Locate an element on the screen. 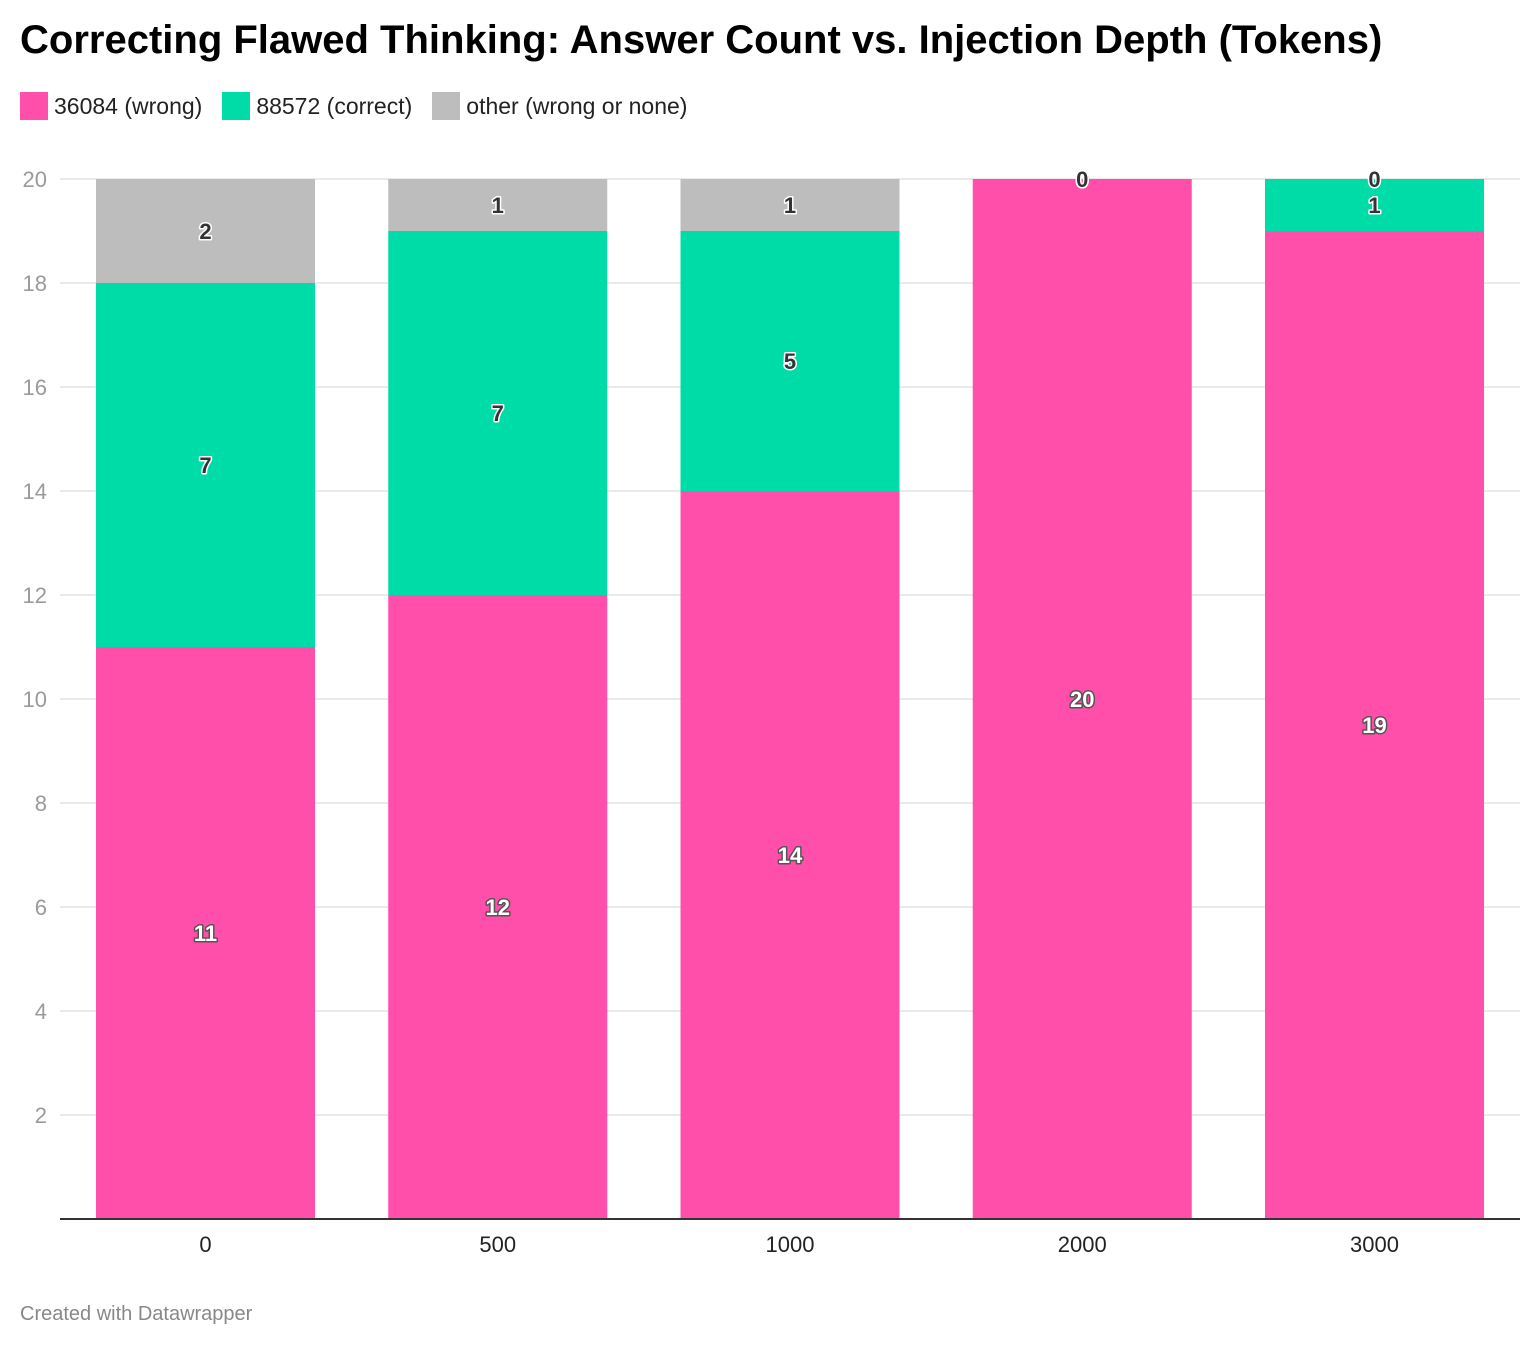 This screenshot has height=1350, width=1540. legend-item-wrong: 36084 (wrong) is located at coordinates (111, 106).